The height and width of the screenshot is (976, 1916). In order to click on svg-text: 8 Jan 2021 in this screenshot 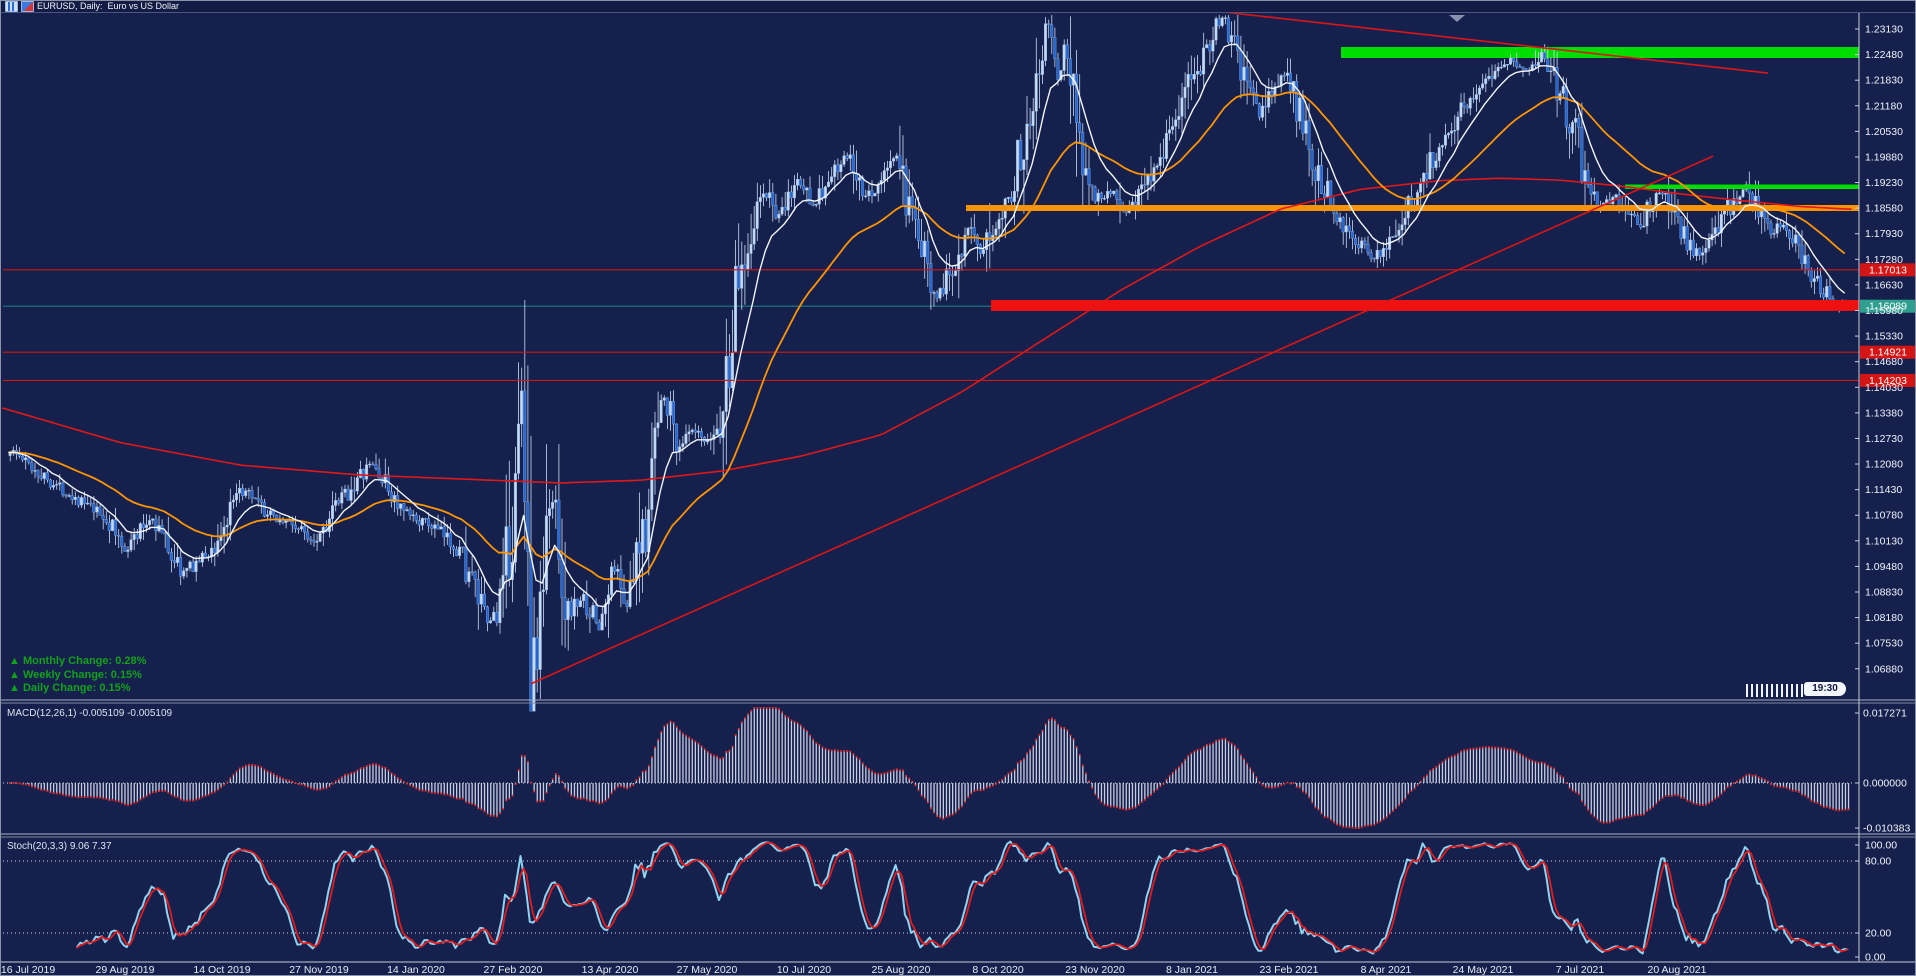, I will do `click(1192, 970)`.